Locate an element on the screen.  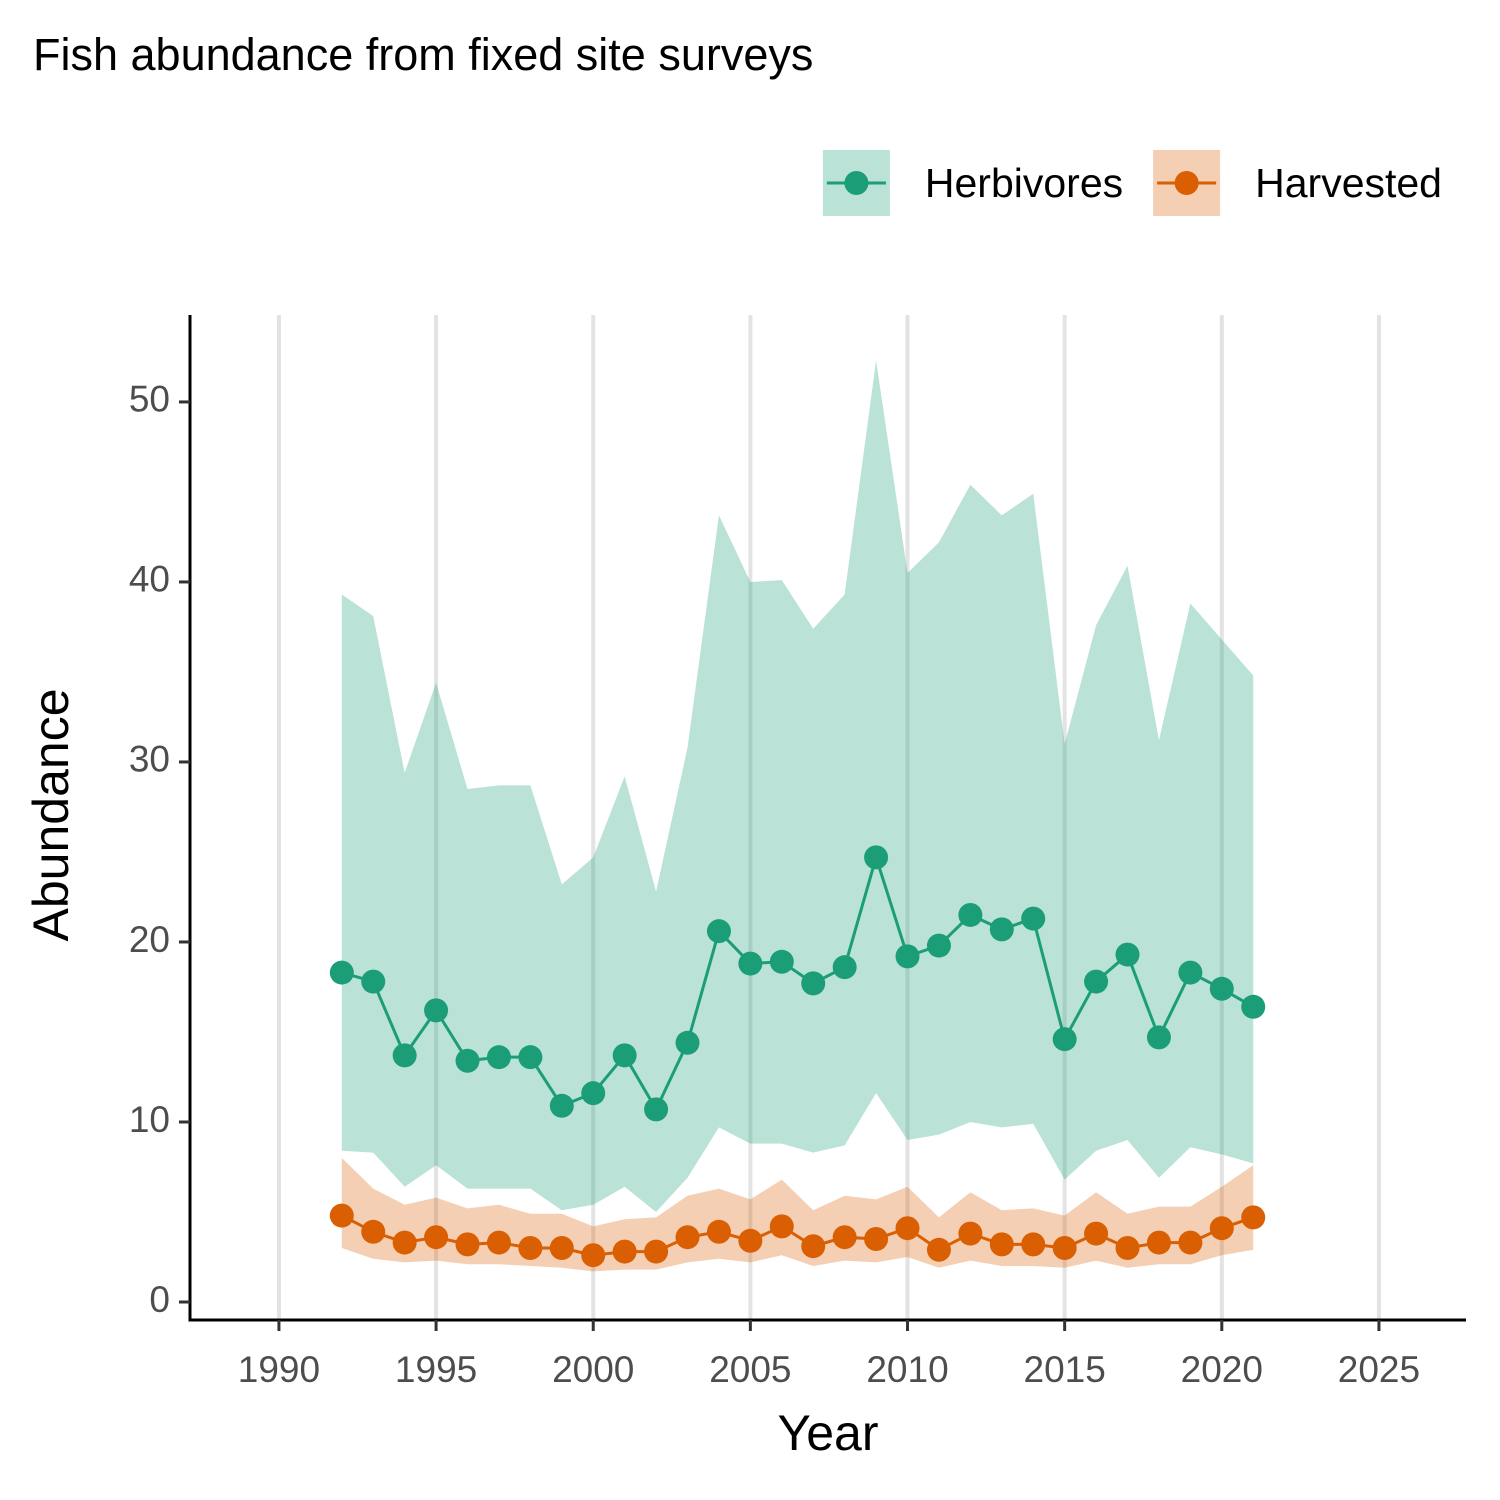
y-tick-label: 40 is located at coordinates (149, 579).